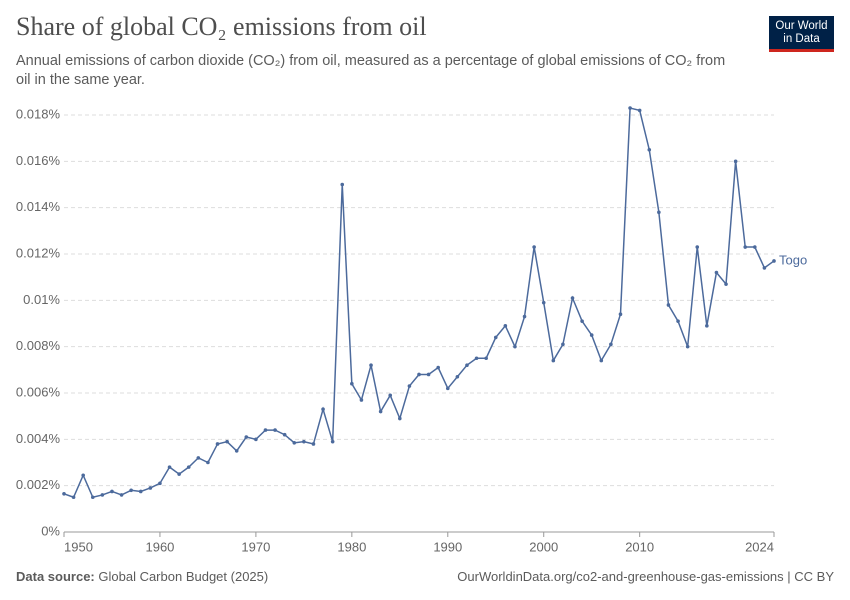 The width and height of the screenshot is (850, 600). What do you see at coordinates (38, 160) in the screenshot?
I see `y-tick-label: 0.016%` at bounding box center [38, 160].